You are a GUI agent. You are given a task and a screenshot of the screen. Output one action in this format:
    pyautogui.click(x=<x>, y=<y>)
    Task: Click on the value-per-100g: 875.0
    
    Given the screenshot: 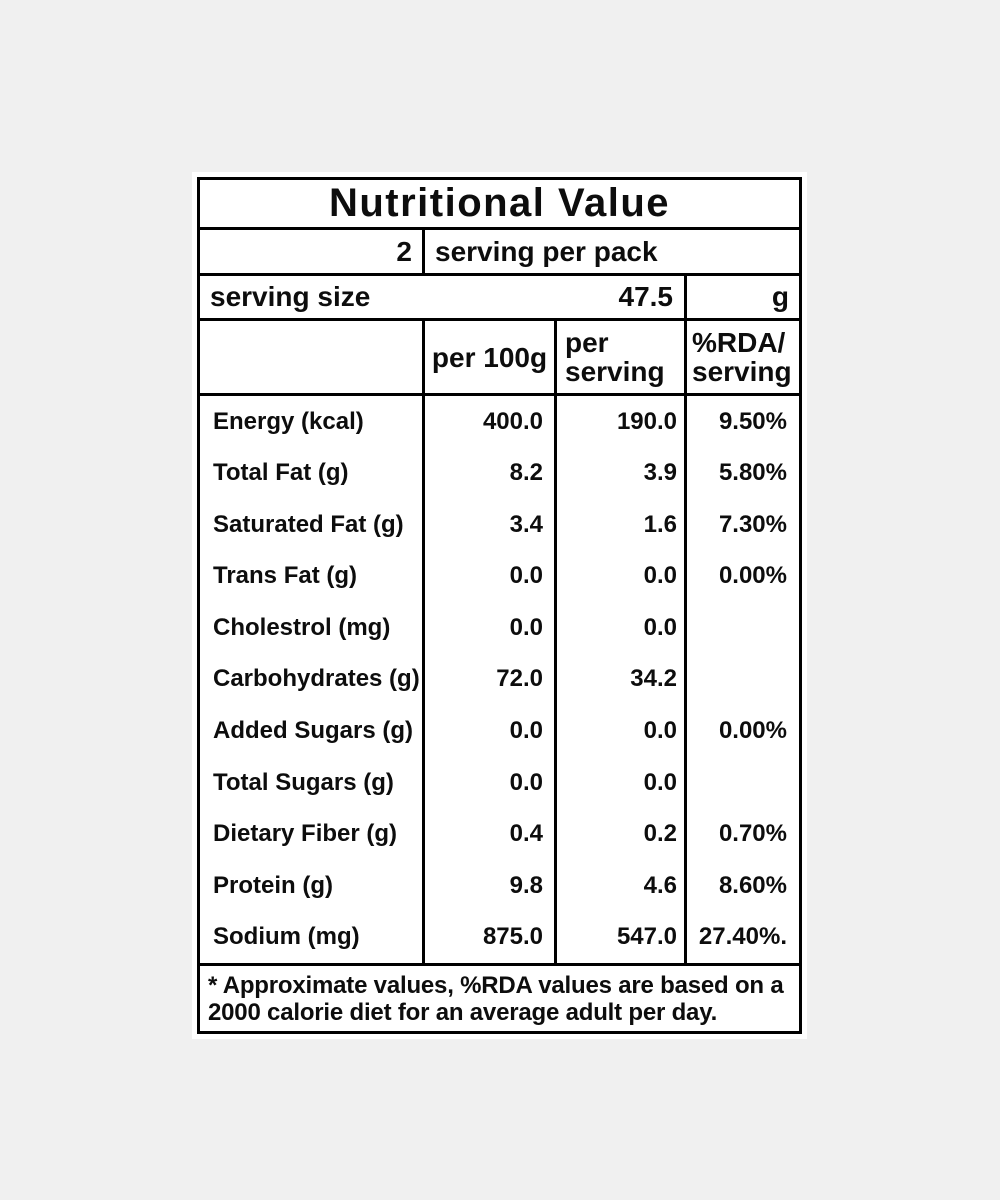 What is the action you would take?
    pyautogui.click(x=491, y=937)
    